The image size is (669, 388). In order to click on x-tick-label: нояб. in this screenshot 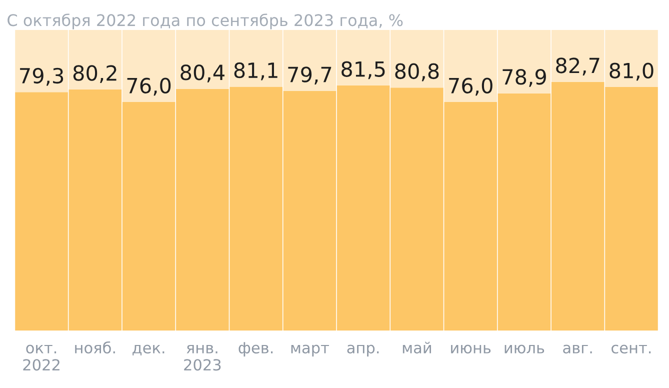, I will do `click(95, 347)`.